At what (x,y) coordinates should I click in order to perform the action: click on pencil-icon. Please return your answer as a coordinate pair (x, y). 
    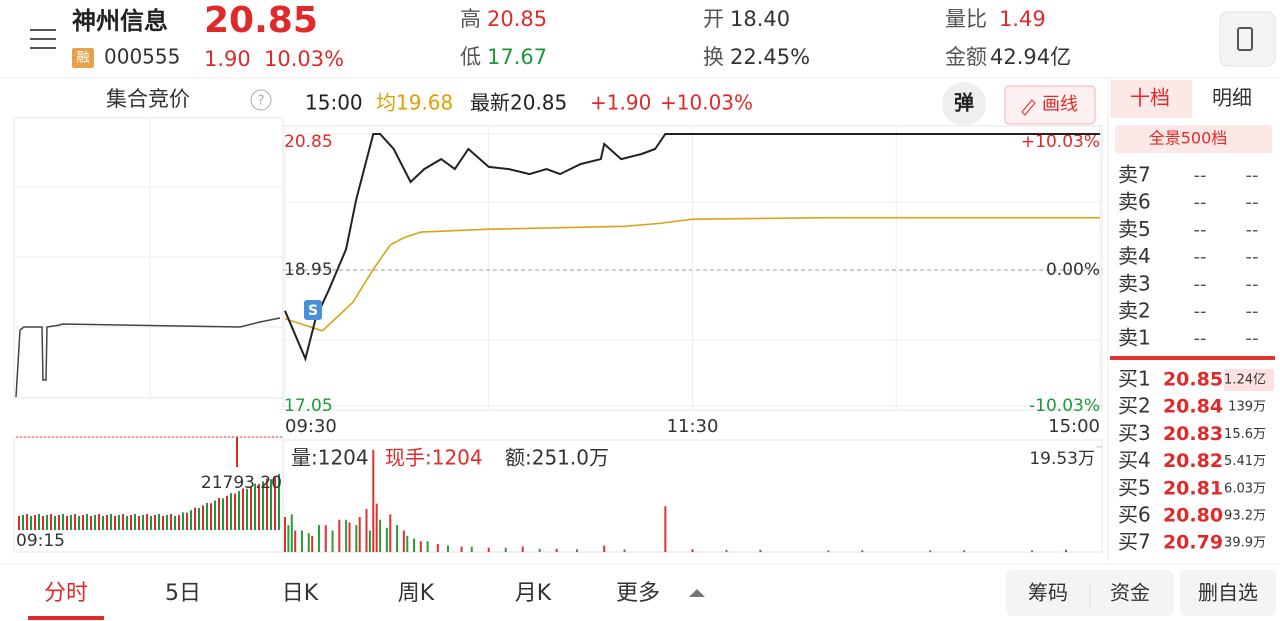
    Looking at the image, I should click on (1028, 107).